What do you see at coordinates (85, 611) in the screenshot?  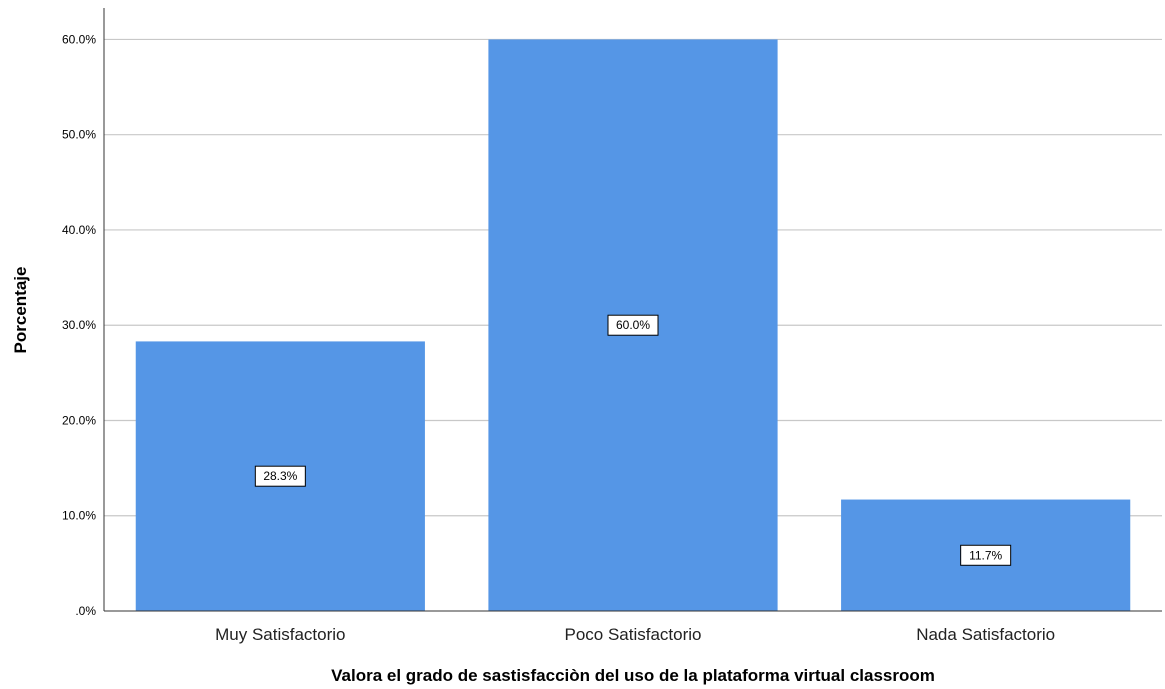 I see `y-tick-label: .0%` at bounding box center [85, 611].